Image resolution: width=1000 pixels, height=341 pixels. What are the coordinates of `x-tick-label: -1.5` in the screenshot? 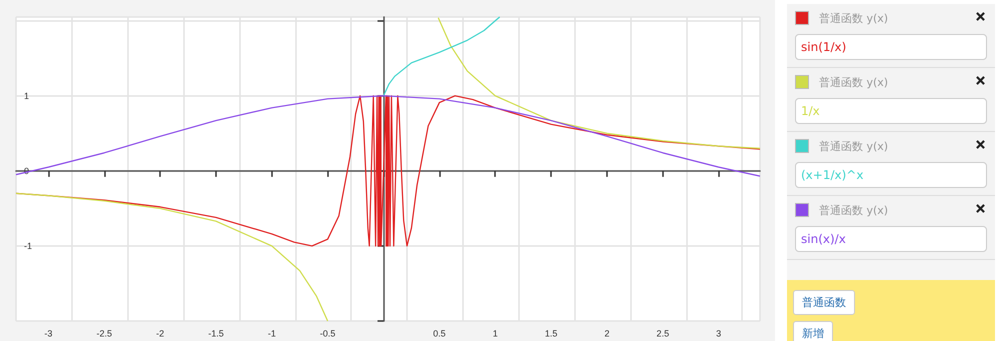 It's located at (216, 333).